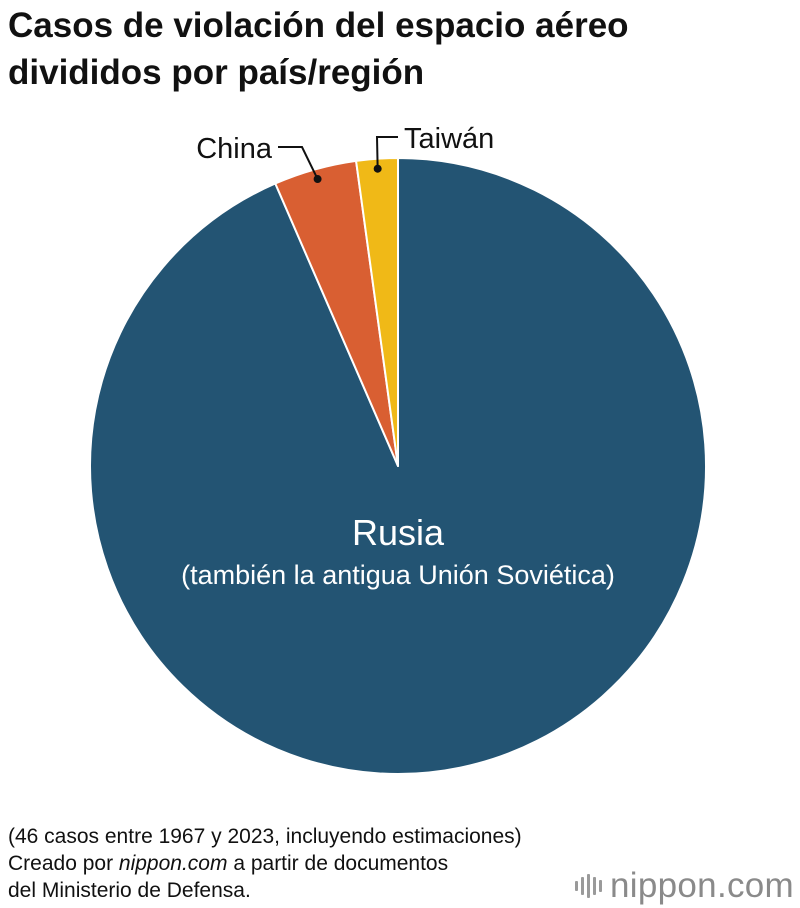  Describe the element at coordinates (755, 885) in the screenshot. I see `logo-suffix: .com` at that location.